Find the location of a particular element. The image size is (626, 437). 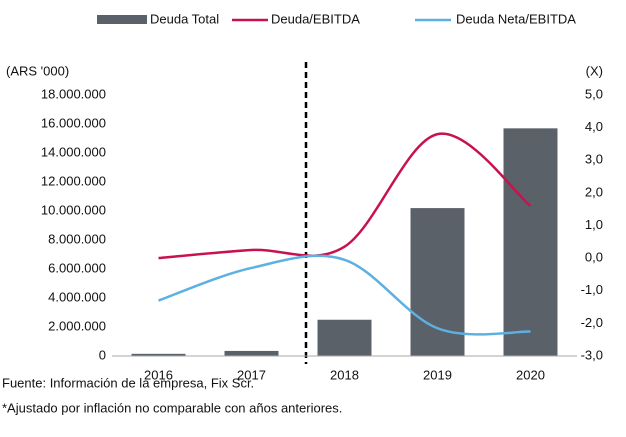

y-tick-label: 14.000.000 is located at coordinates (73, 151).